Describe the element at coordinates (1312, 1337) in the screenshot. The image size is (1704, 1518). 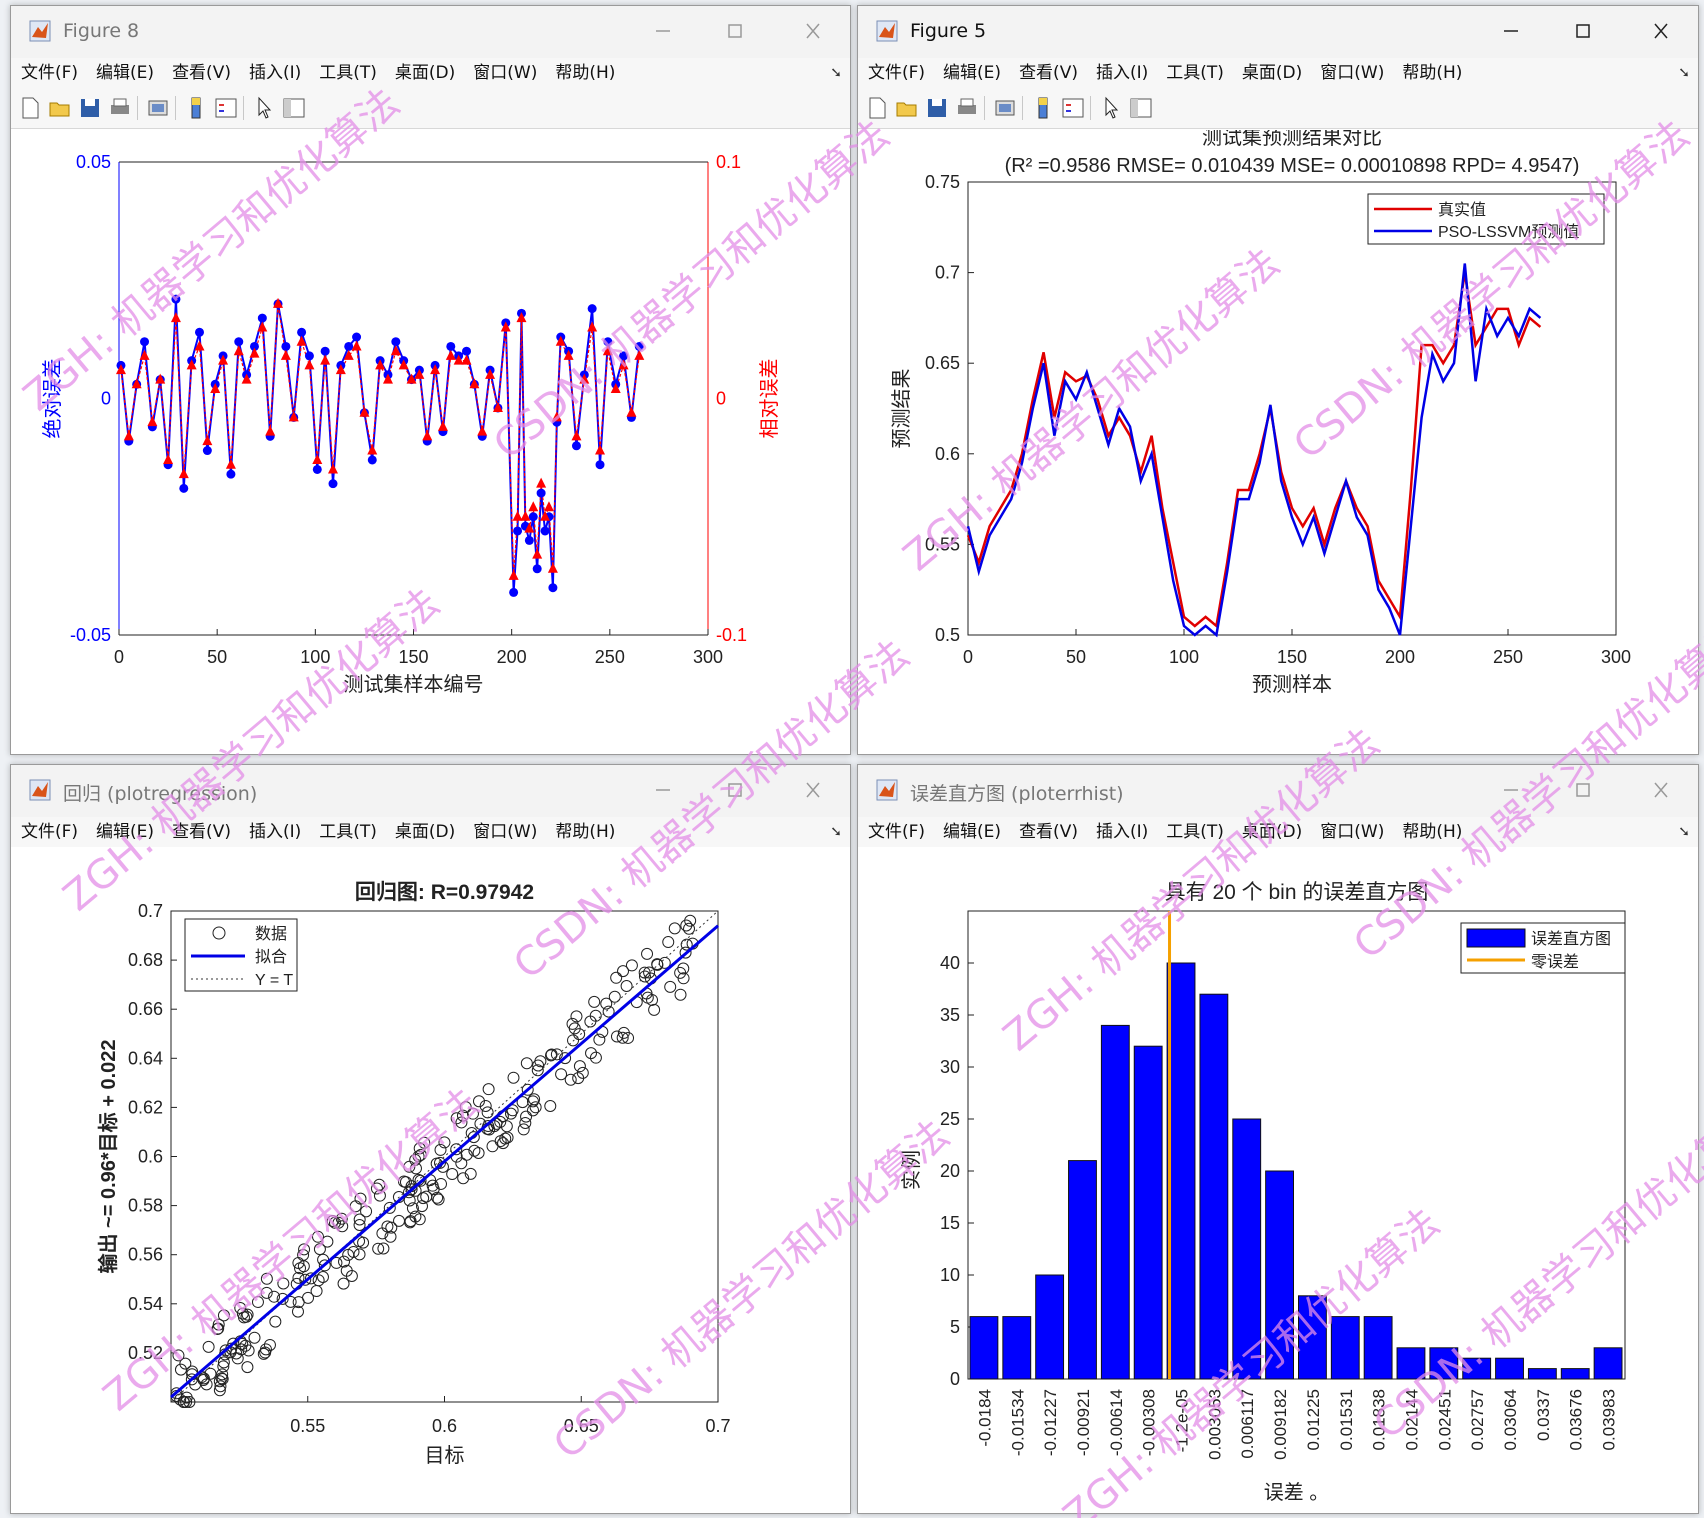
I see `histogram-bar` at that location.